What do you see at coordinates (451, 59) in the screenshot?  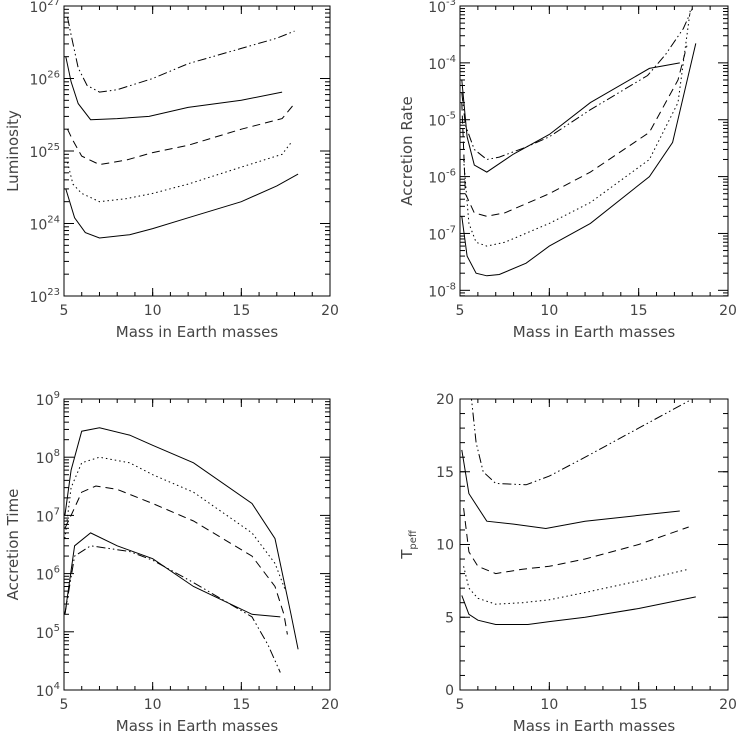 I see `y-tick-exponent: -4` at bounding box center [451, 59].